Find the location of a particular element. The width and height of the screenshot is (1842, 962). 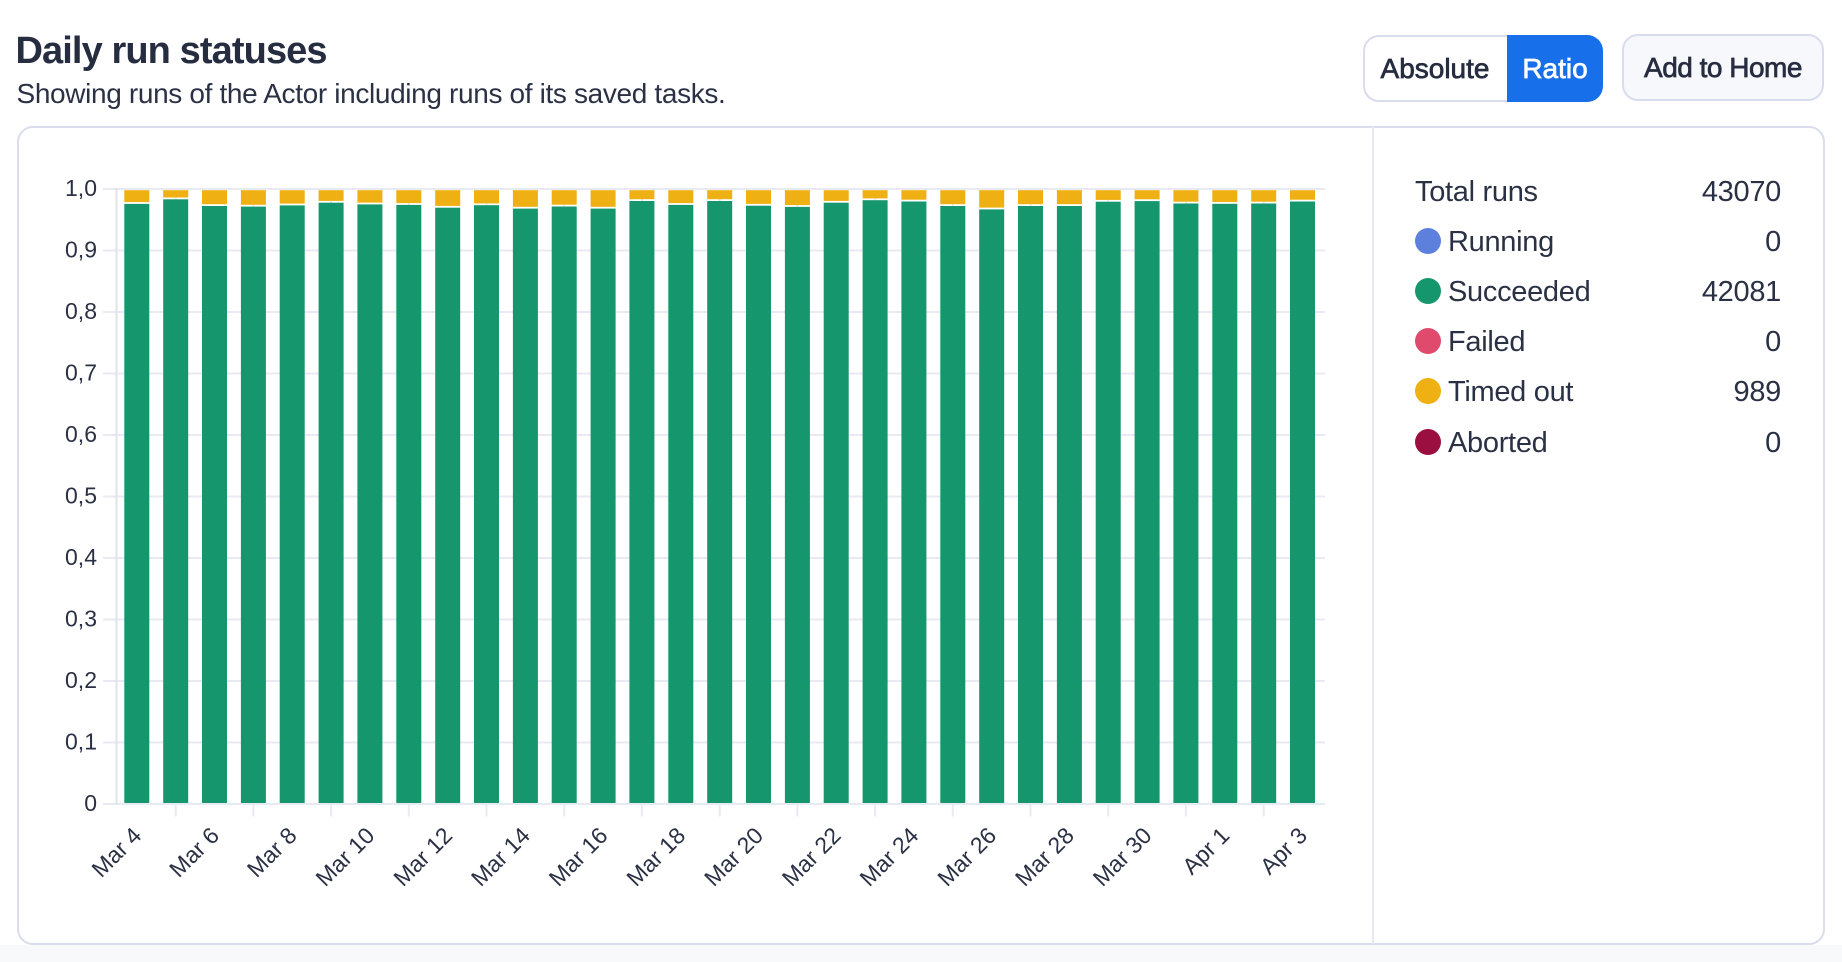

svg-text: Mar 18 is located at coordinates (655, 856).